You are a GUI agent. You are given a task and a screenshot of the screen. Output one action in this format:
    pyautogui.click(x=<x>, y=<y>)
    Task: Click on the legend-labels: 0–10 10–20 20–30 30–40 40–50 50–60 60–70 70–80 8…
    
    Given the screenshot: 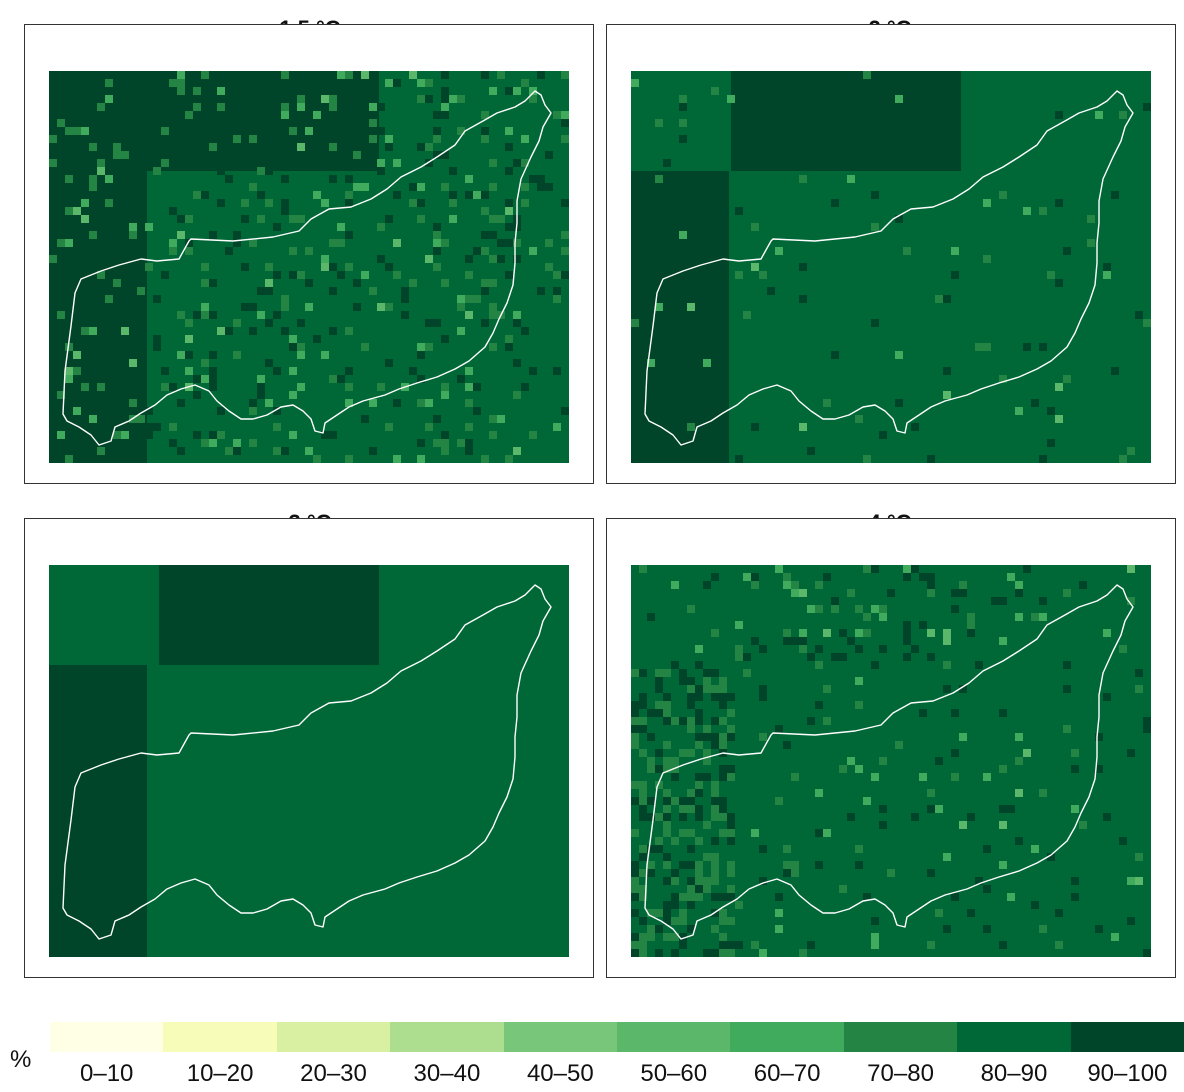 What is the action you would take?
    pyautogui.click(x=617, y=1074)
    